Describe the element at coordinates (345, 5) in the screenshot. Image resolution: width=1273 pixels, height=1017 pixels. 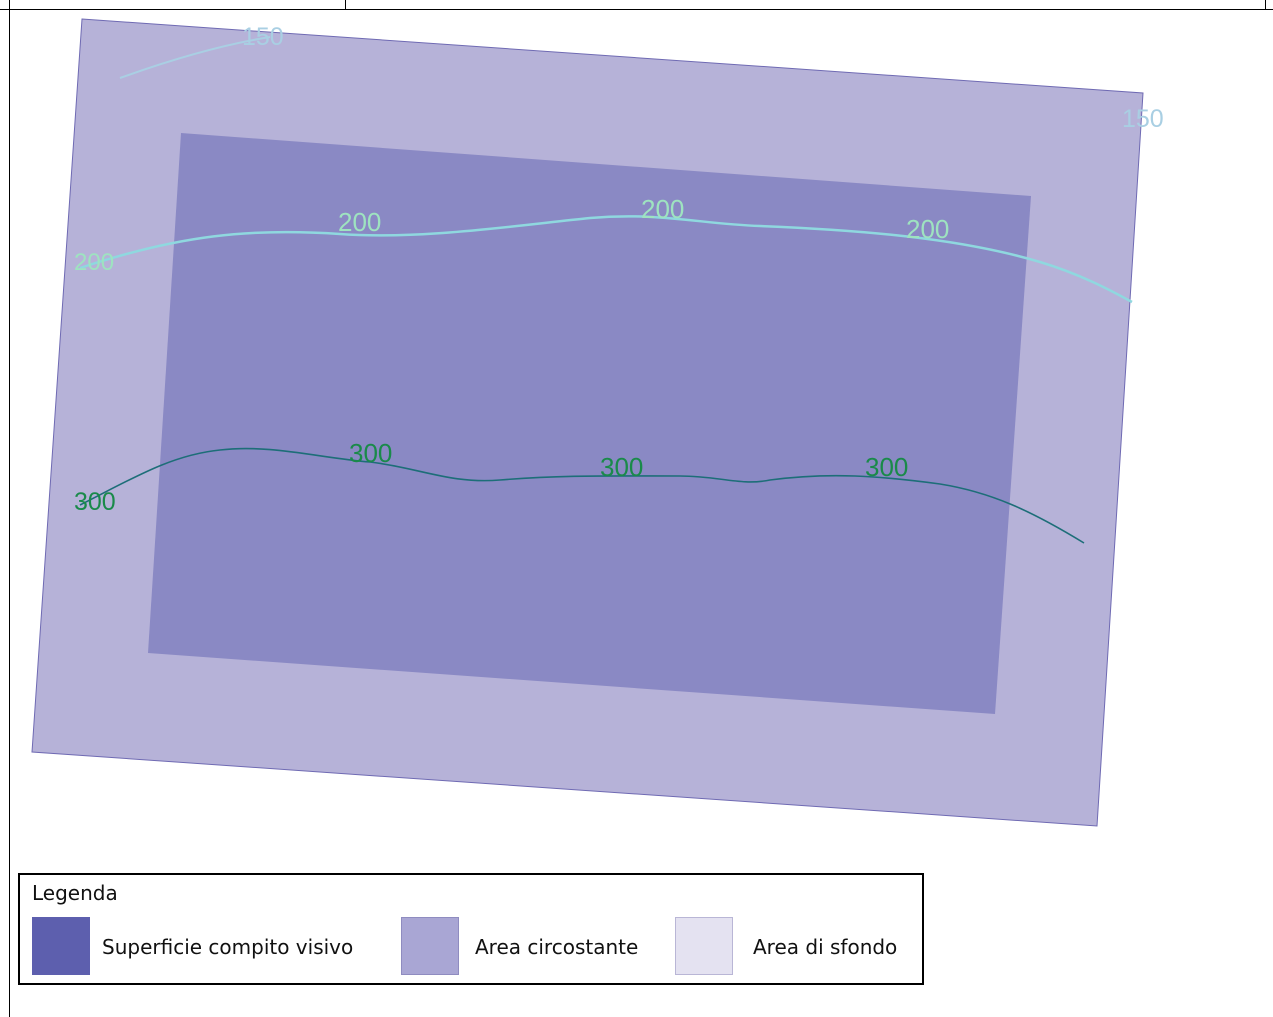
I see `frame-header-divider` at that location.